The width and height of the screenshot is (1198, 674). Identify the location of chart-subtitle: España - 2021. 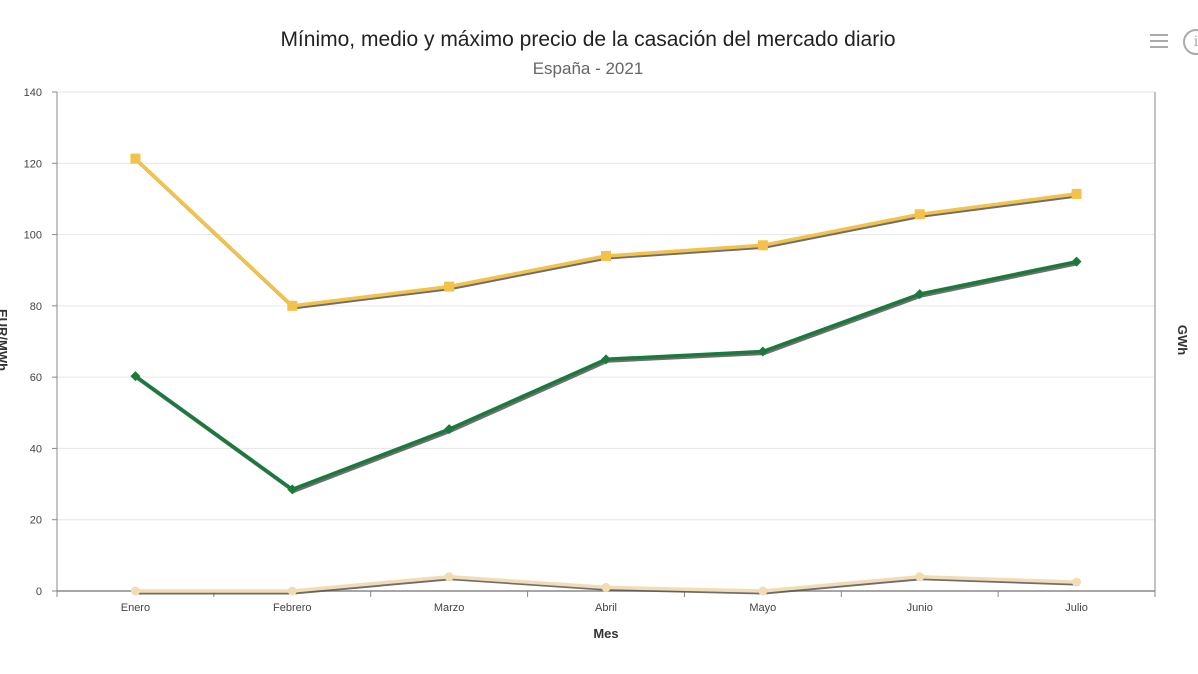
(588, 68).